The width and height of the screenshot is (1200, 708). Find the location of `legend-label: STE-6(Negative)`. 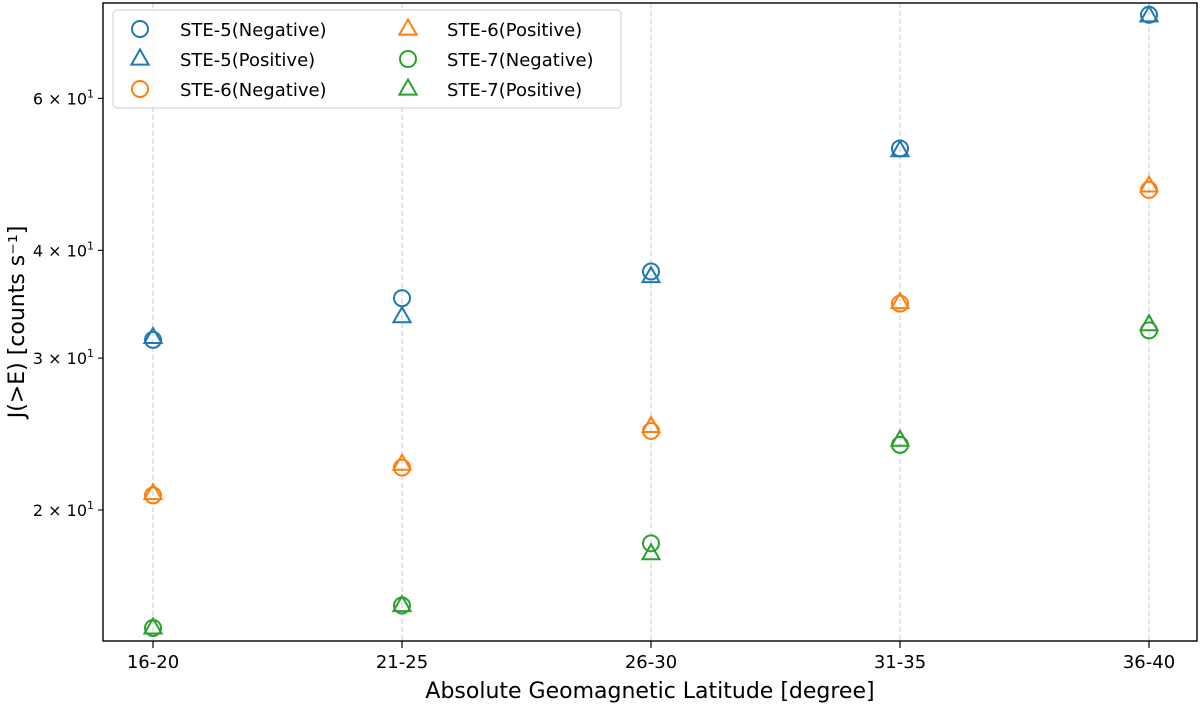

legend-label: STE-6(Negative) is located at coordinates (253, 90).